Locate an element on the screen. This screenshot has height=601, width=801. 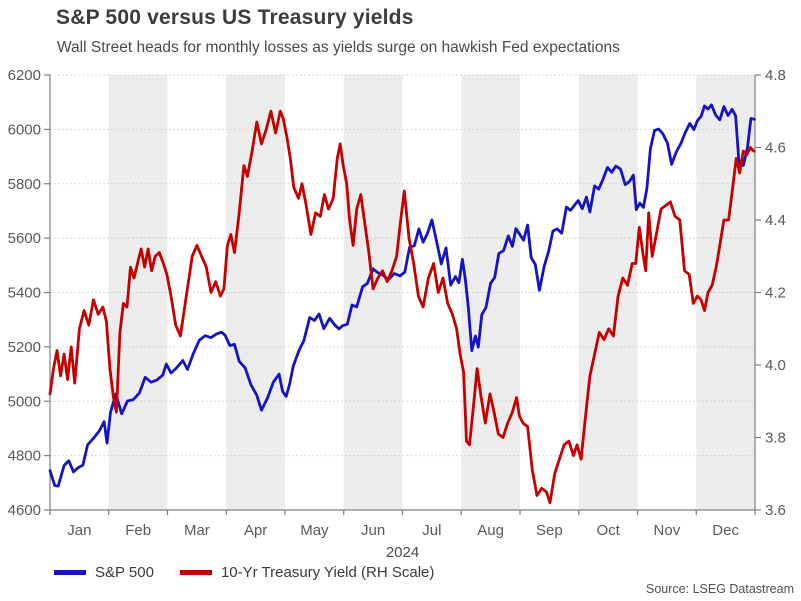
month-tick-label: Jul is located at coordinates (431, 530).